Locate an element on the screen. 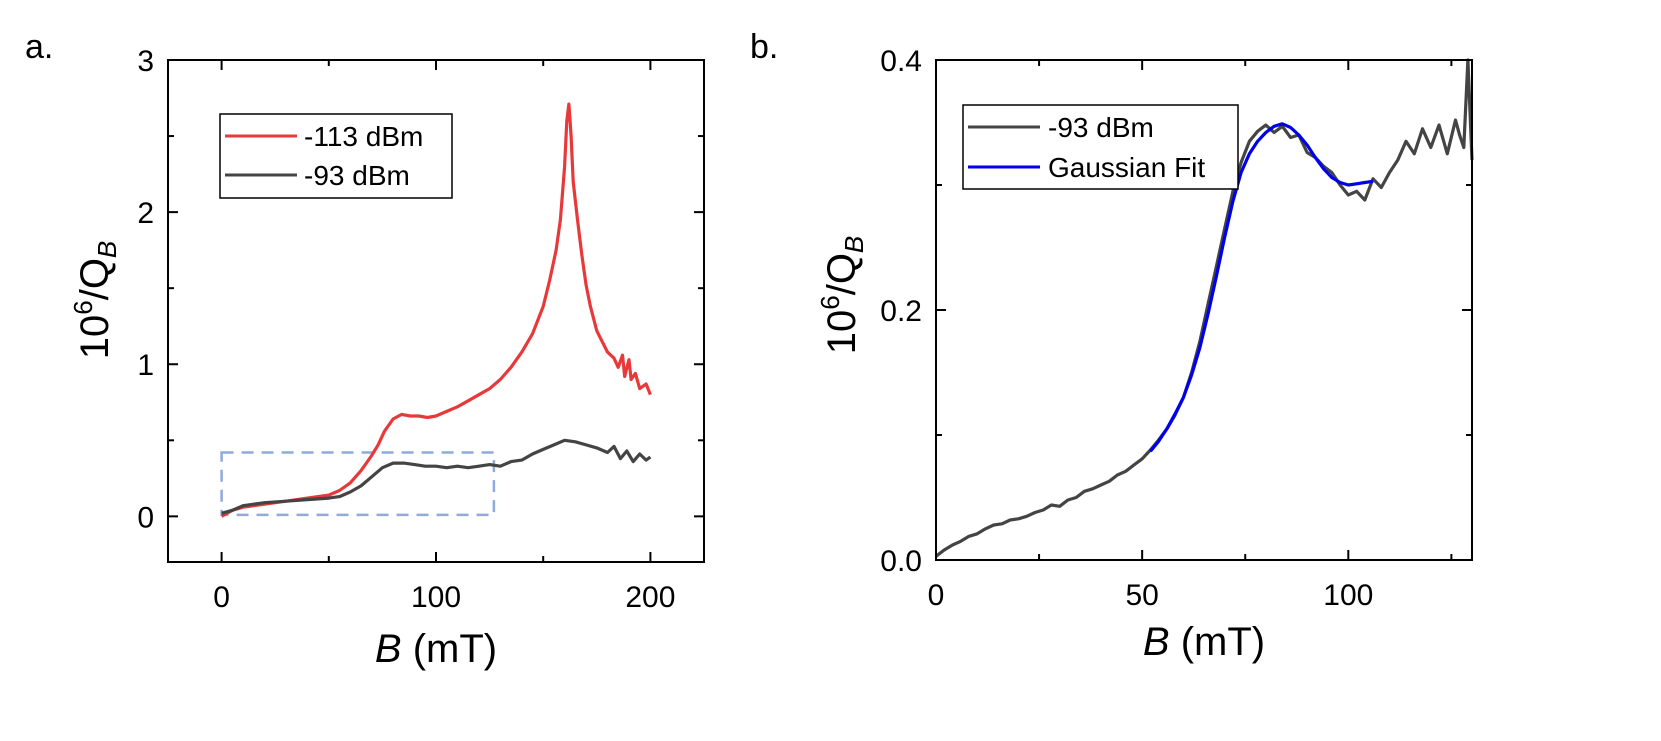 The height and width of the screenshot is (741, 1661). panel-a-series-0-line is located at coordinates (436, 310).